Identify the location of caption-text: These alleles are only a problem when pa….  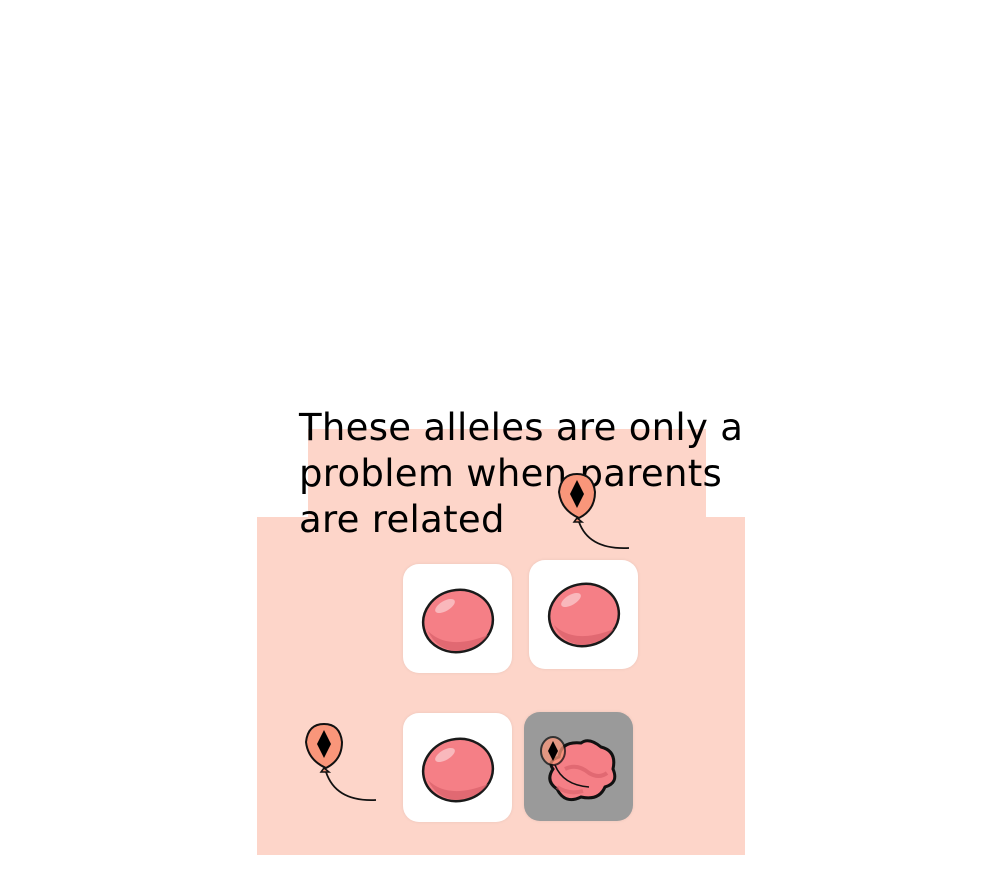
(521, 473).